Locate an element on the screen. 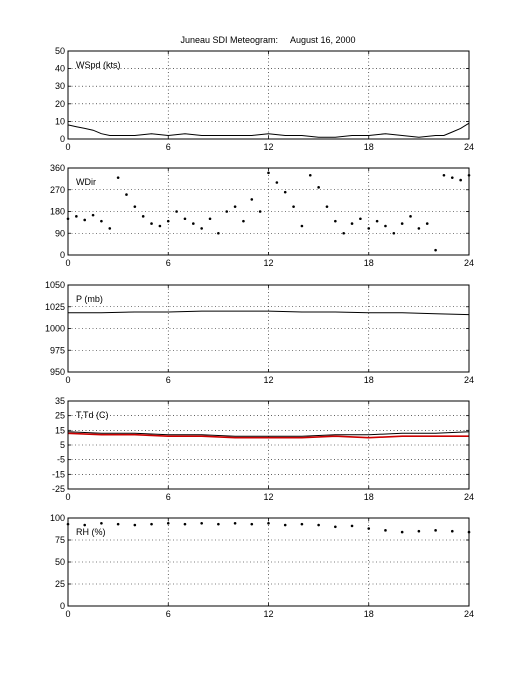 The image size is (520, 683). panel-2: 0 6 12 18 24 950 975 1000 1025 1050 P (mb) is located at coordinates (259, 332).